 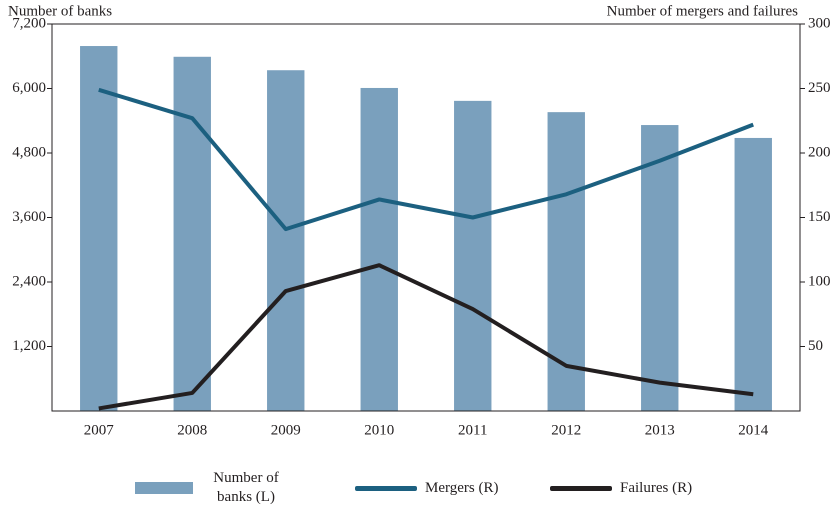 I want to click on x-tick-label: 2012, so click(x=566, y=430).